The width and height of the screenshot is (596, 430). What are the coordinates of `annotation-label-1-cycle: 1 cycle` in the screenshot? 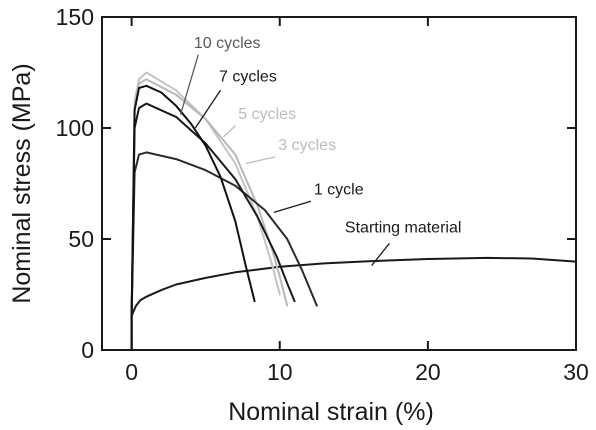 It's located at (339, 190).